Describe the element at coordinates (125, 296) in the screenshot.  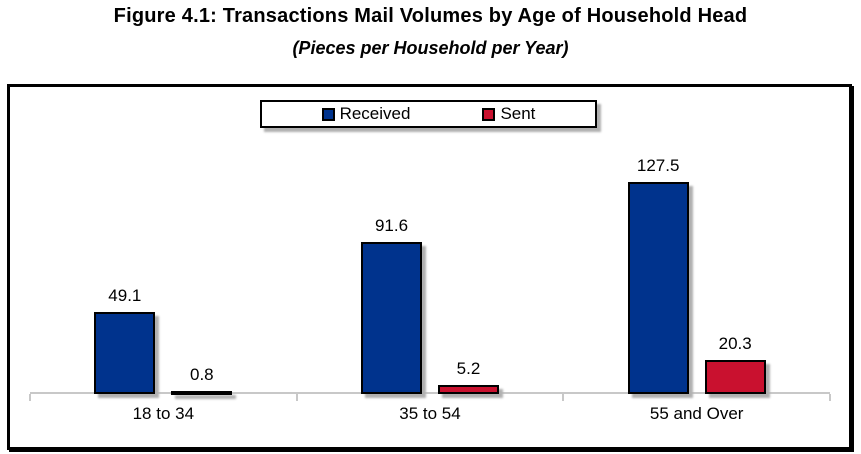
I see `value-label-received-18-to-34: 49.1` at that location.